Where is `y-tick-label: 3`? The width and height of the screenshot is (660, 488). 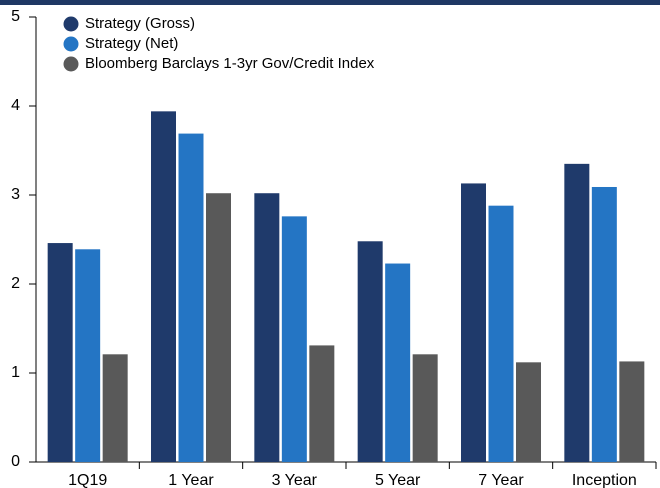
y-tick-label: 3 is located at coordinates (15, 194).